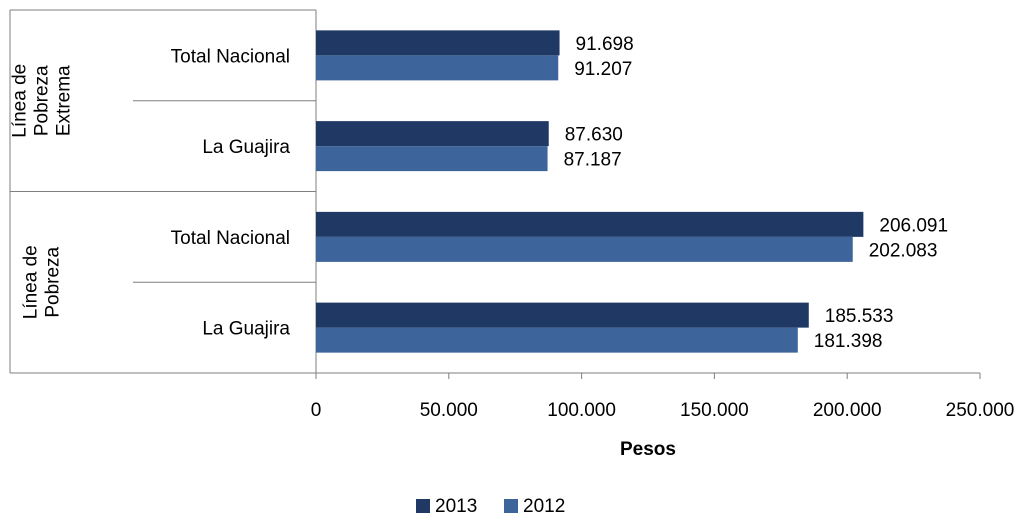 The image size is (1027, 529). What do you see at coordinates (848, 341) in the screenshot?
I see `data-label: 181.398` at bounding box center [848, 341].